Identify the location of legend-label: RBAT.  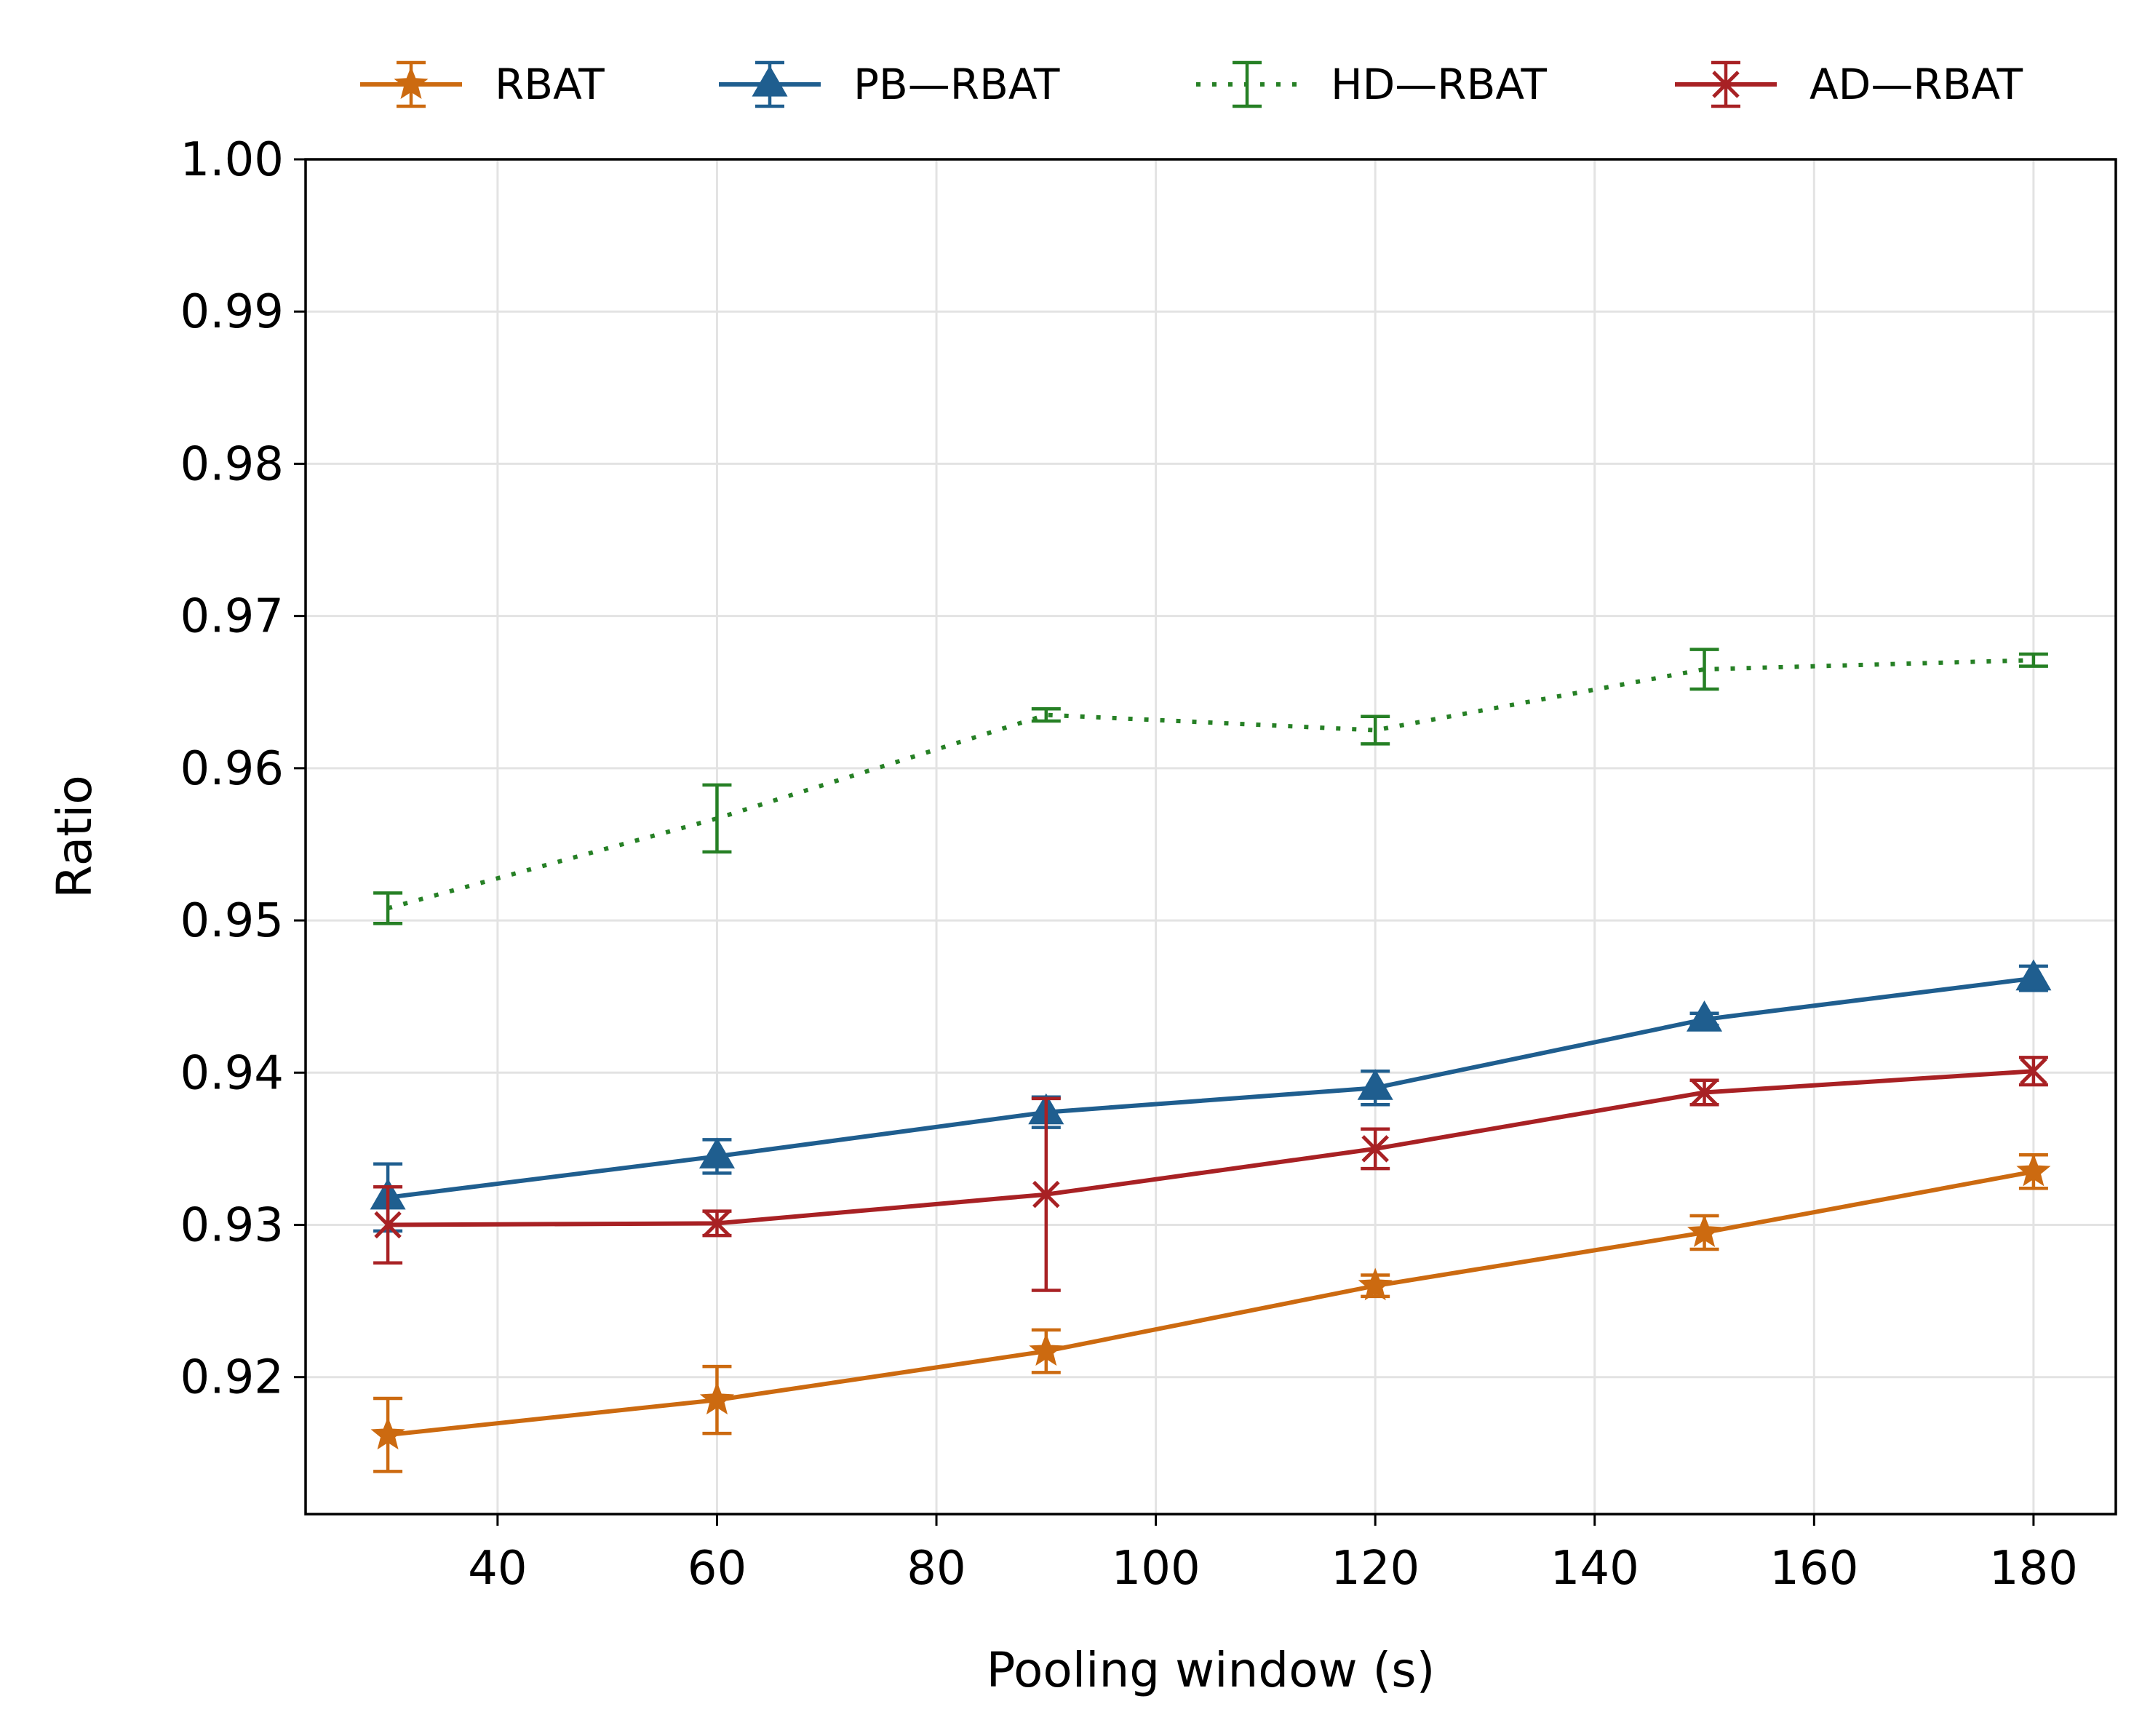
(550, 84).